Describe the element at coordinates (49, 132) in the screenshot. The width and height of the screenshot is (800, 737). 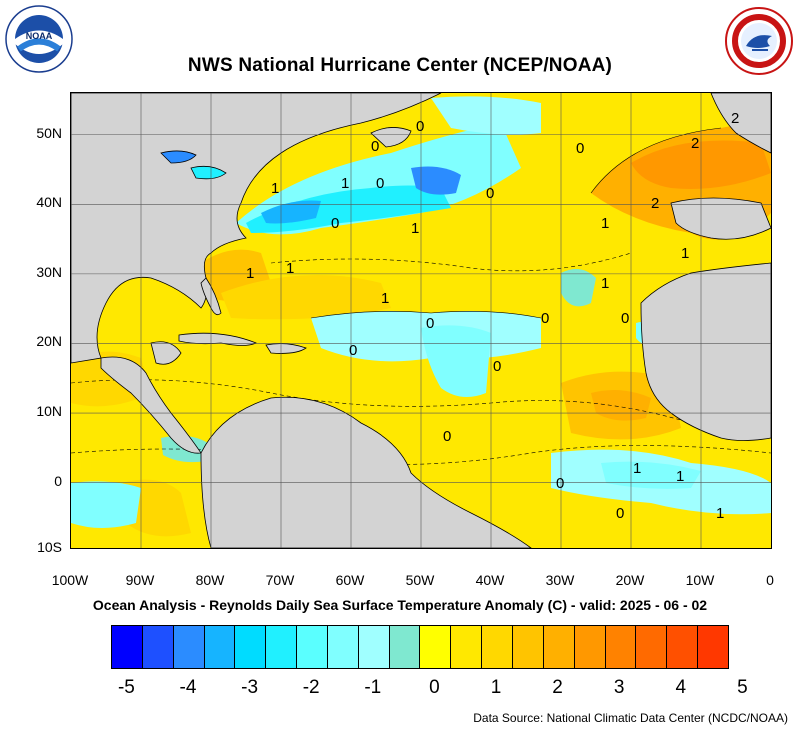
I see `latitude-label: 50N` at that location.